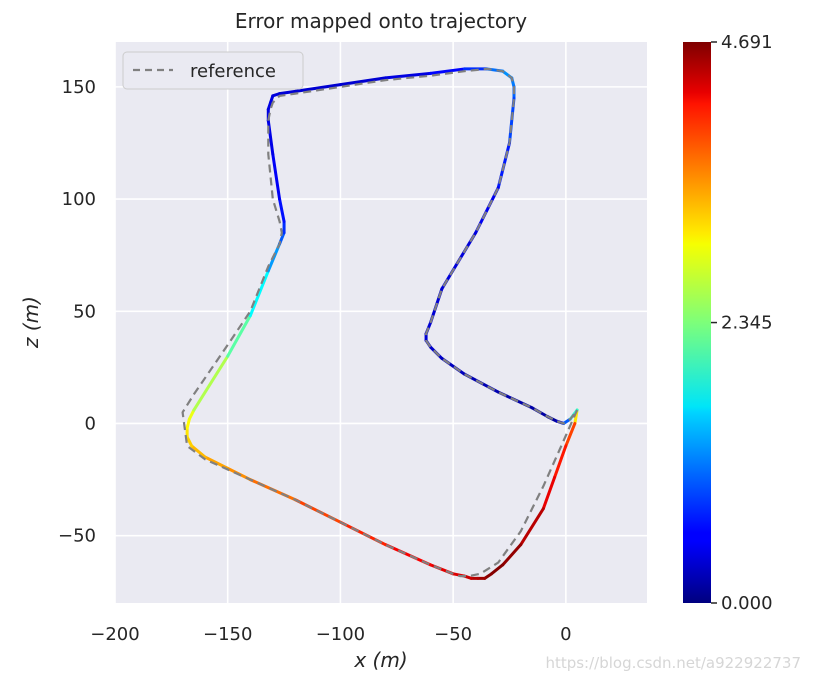 The width and height of the screenshot is (819, 676). I want to click on colorbar: 0.000 2.345 4.691, so click(728, 323).